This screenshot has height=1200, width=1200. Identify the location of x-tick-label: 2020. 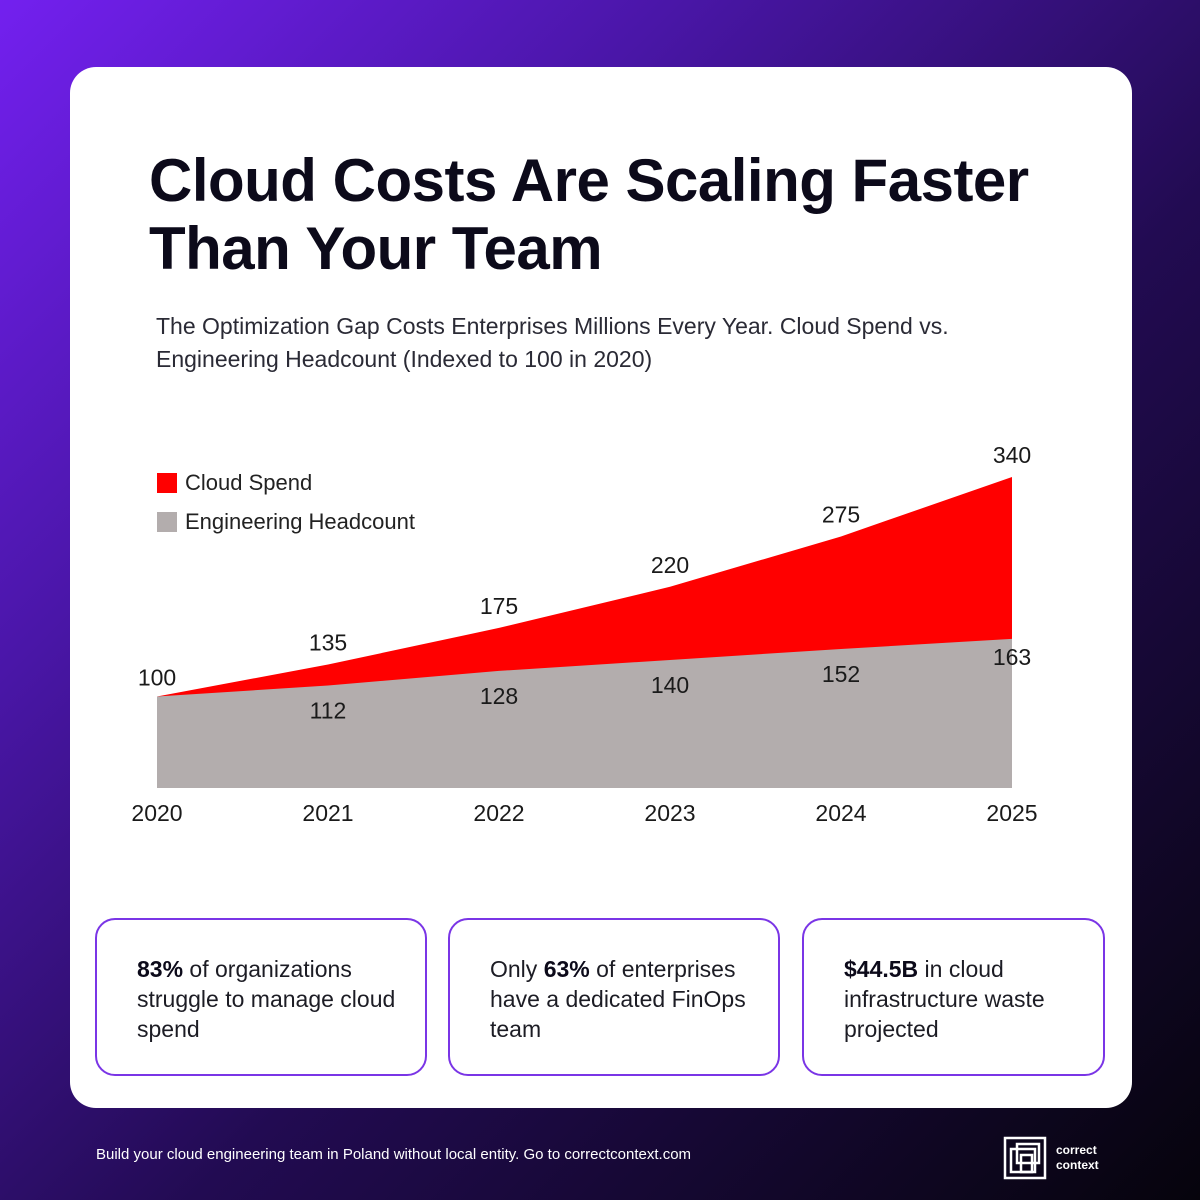
(156, 813).